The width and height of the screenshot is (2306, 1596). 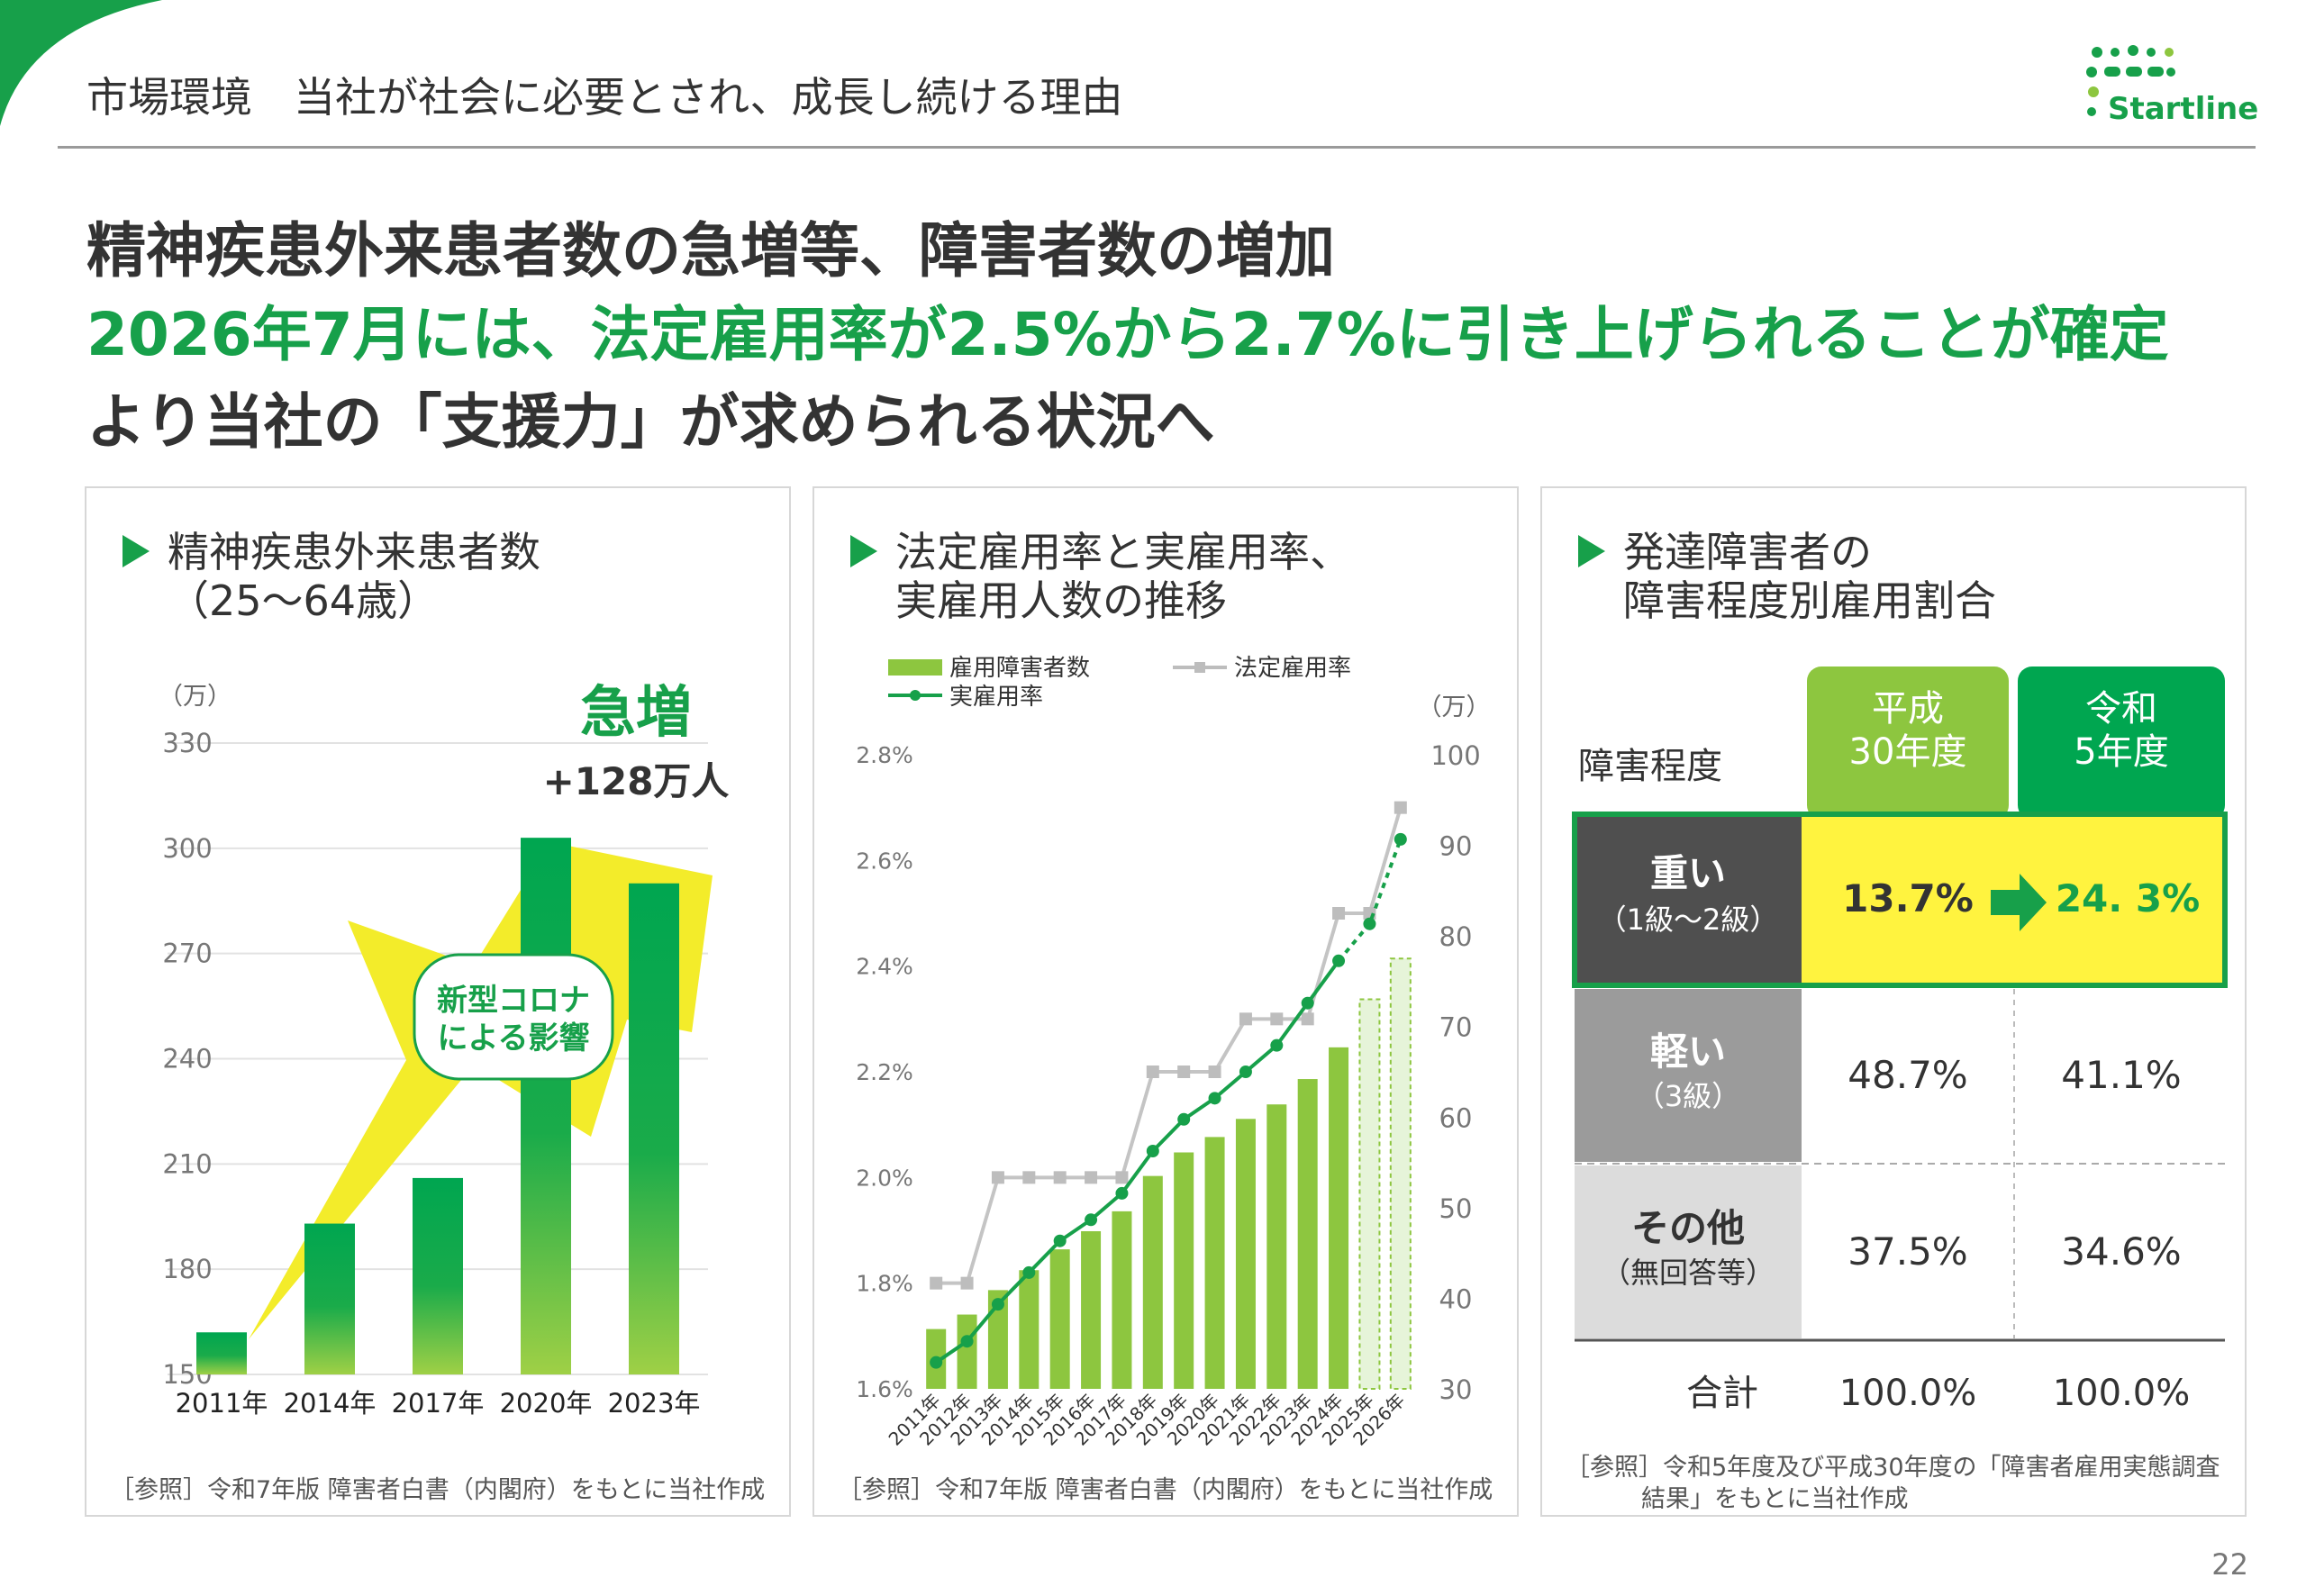 What do you see at coordinates (2121, 1075) in the screenshot?
I see `svg-text: 41.1%` at bounding box center [2121, 1075].